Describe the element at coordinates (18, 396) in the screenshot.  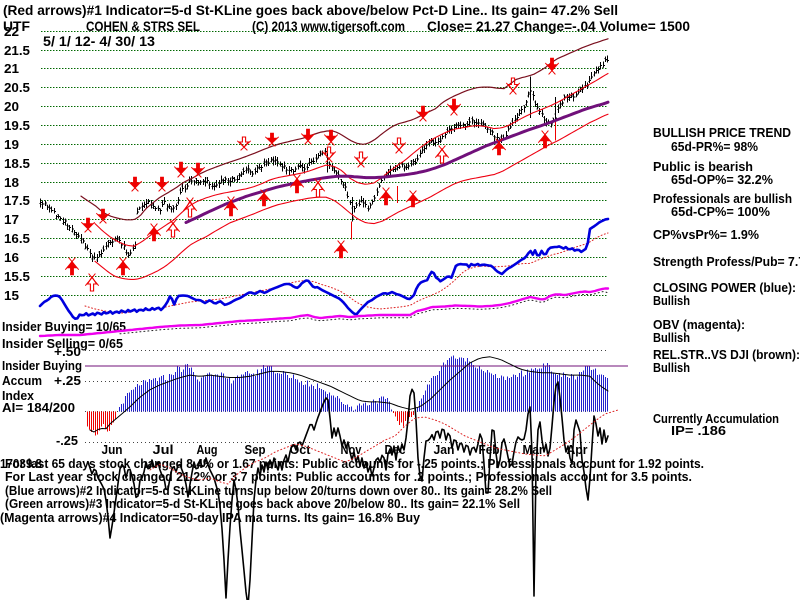
I see `svg-text: Index` at that location.